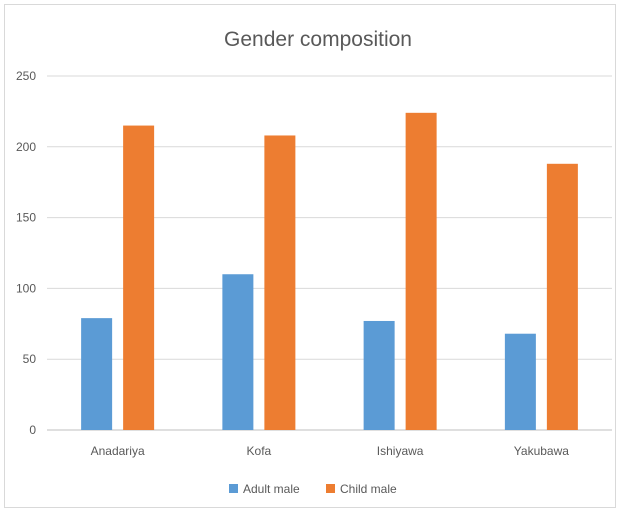 The width and height of the screenshot is (621, 512). What do you see at coordinates (26, 76) in the screenshot?
I see `y-tick-label: 250` at bounding box center [26, 76].